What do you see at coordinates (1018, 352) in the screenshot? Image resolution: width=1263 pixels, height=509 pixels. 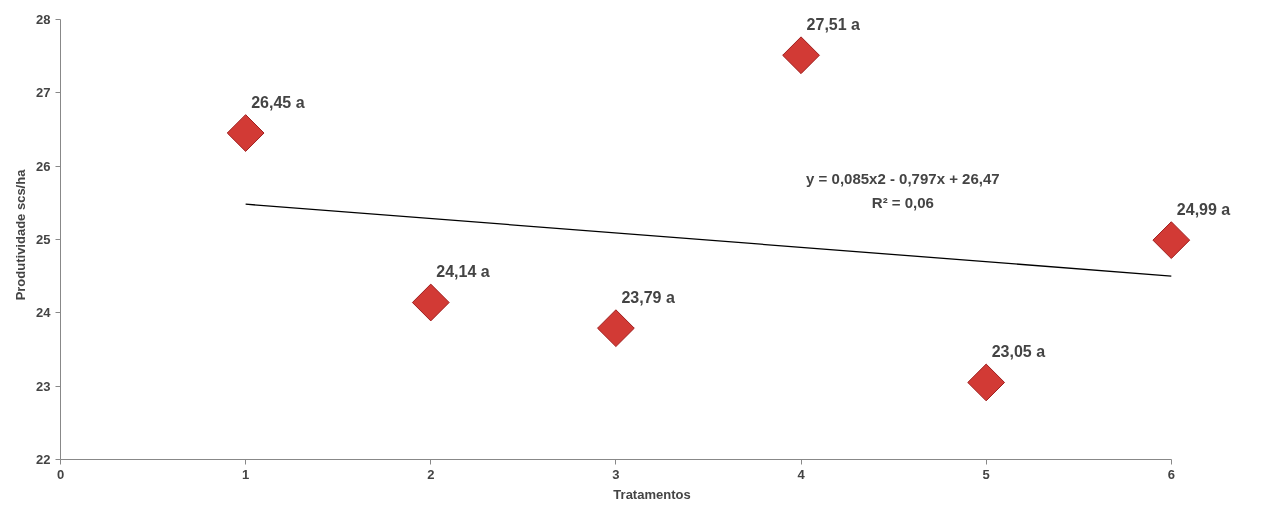 I see `data-label: 23,05 a` at bounding box center [1018, 352].